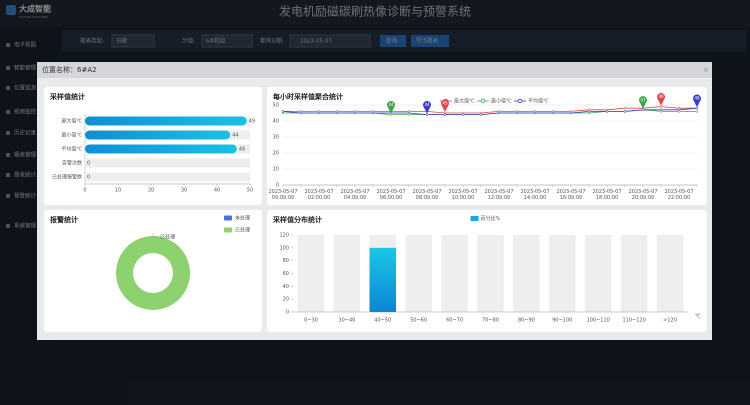  I want to click on category-label: 平均值℃, so click(71, 149).